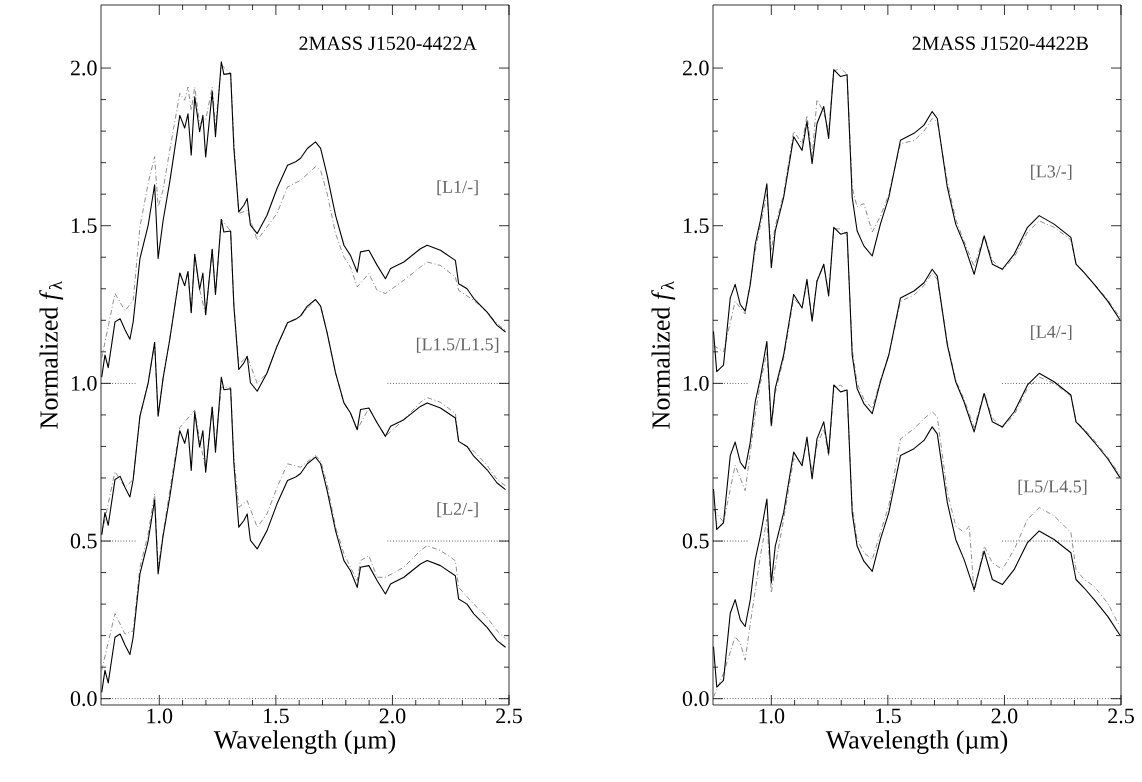 The height and width of the screenshot is (782, 1142). What do you see at coordinates (388, 43) in the screenshot?
I see `text: 2MASS J1520-4422A` at bounding box center [388, 43].